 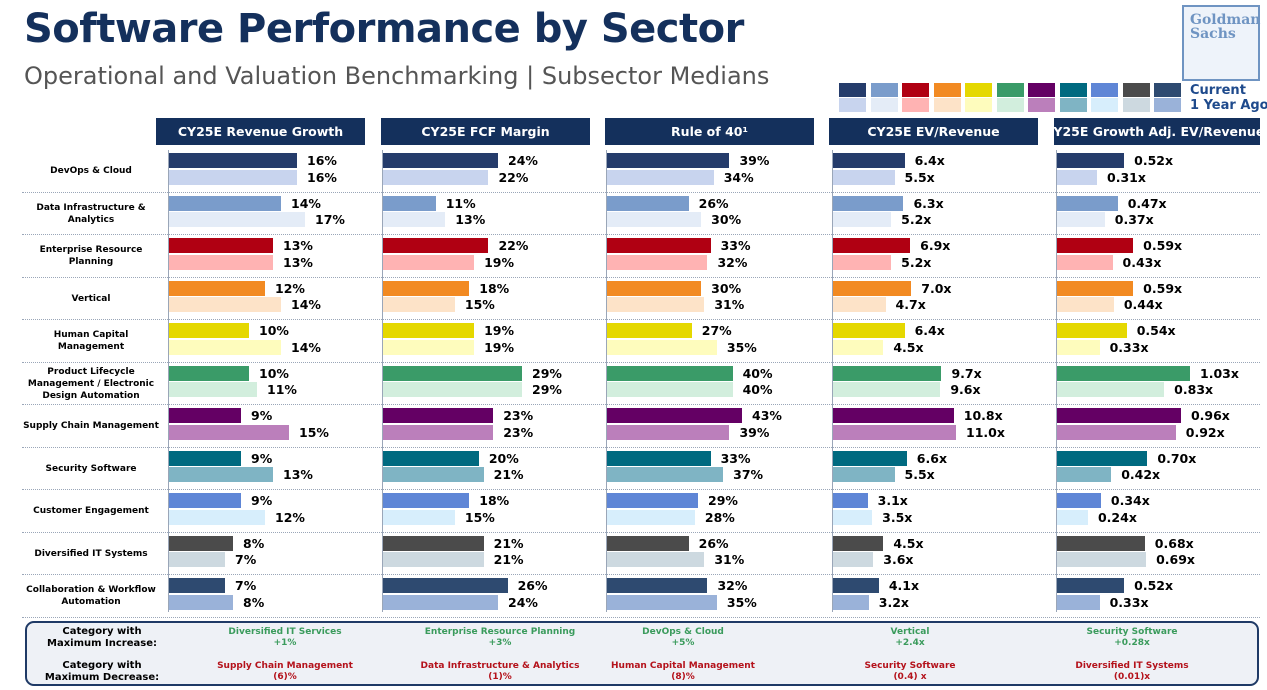 What do you see at coordinates (91, 298) in the screenshot?
I see `category-label: Vertical` at bounding box center [91, 298].